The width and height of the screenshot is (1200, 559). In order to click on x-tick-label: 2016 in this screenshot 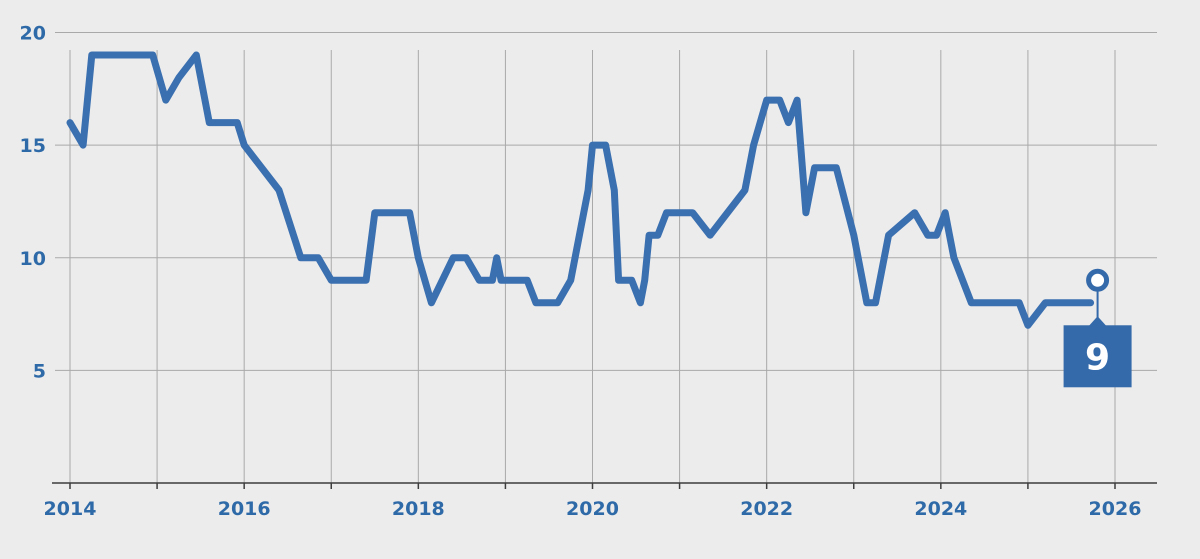, I will do `click(244, 509)`.